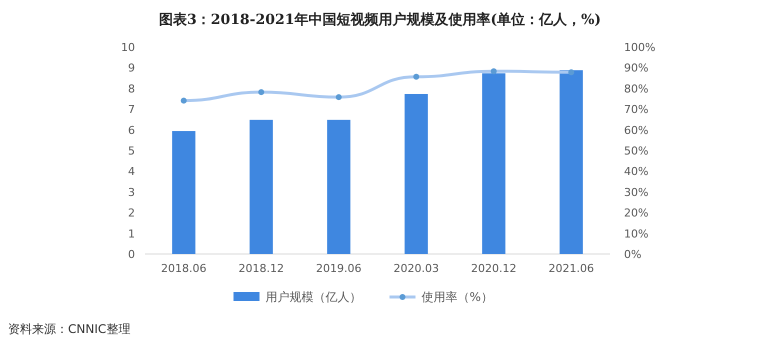 The image size is (760, 350). What do you see at coordinates (131, 109) in the screenshot?
I see `y-tick-label: 7` at bounding box center [131, 109].